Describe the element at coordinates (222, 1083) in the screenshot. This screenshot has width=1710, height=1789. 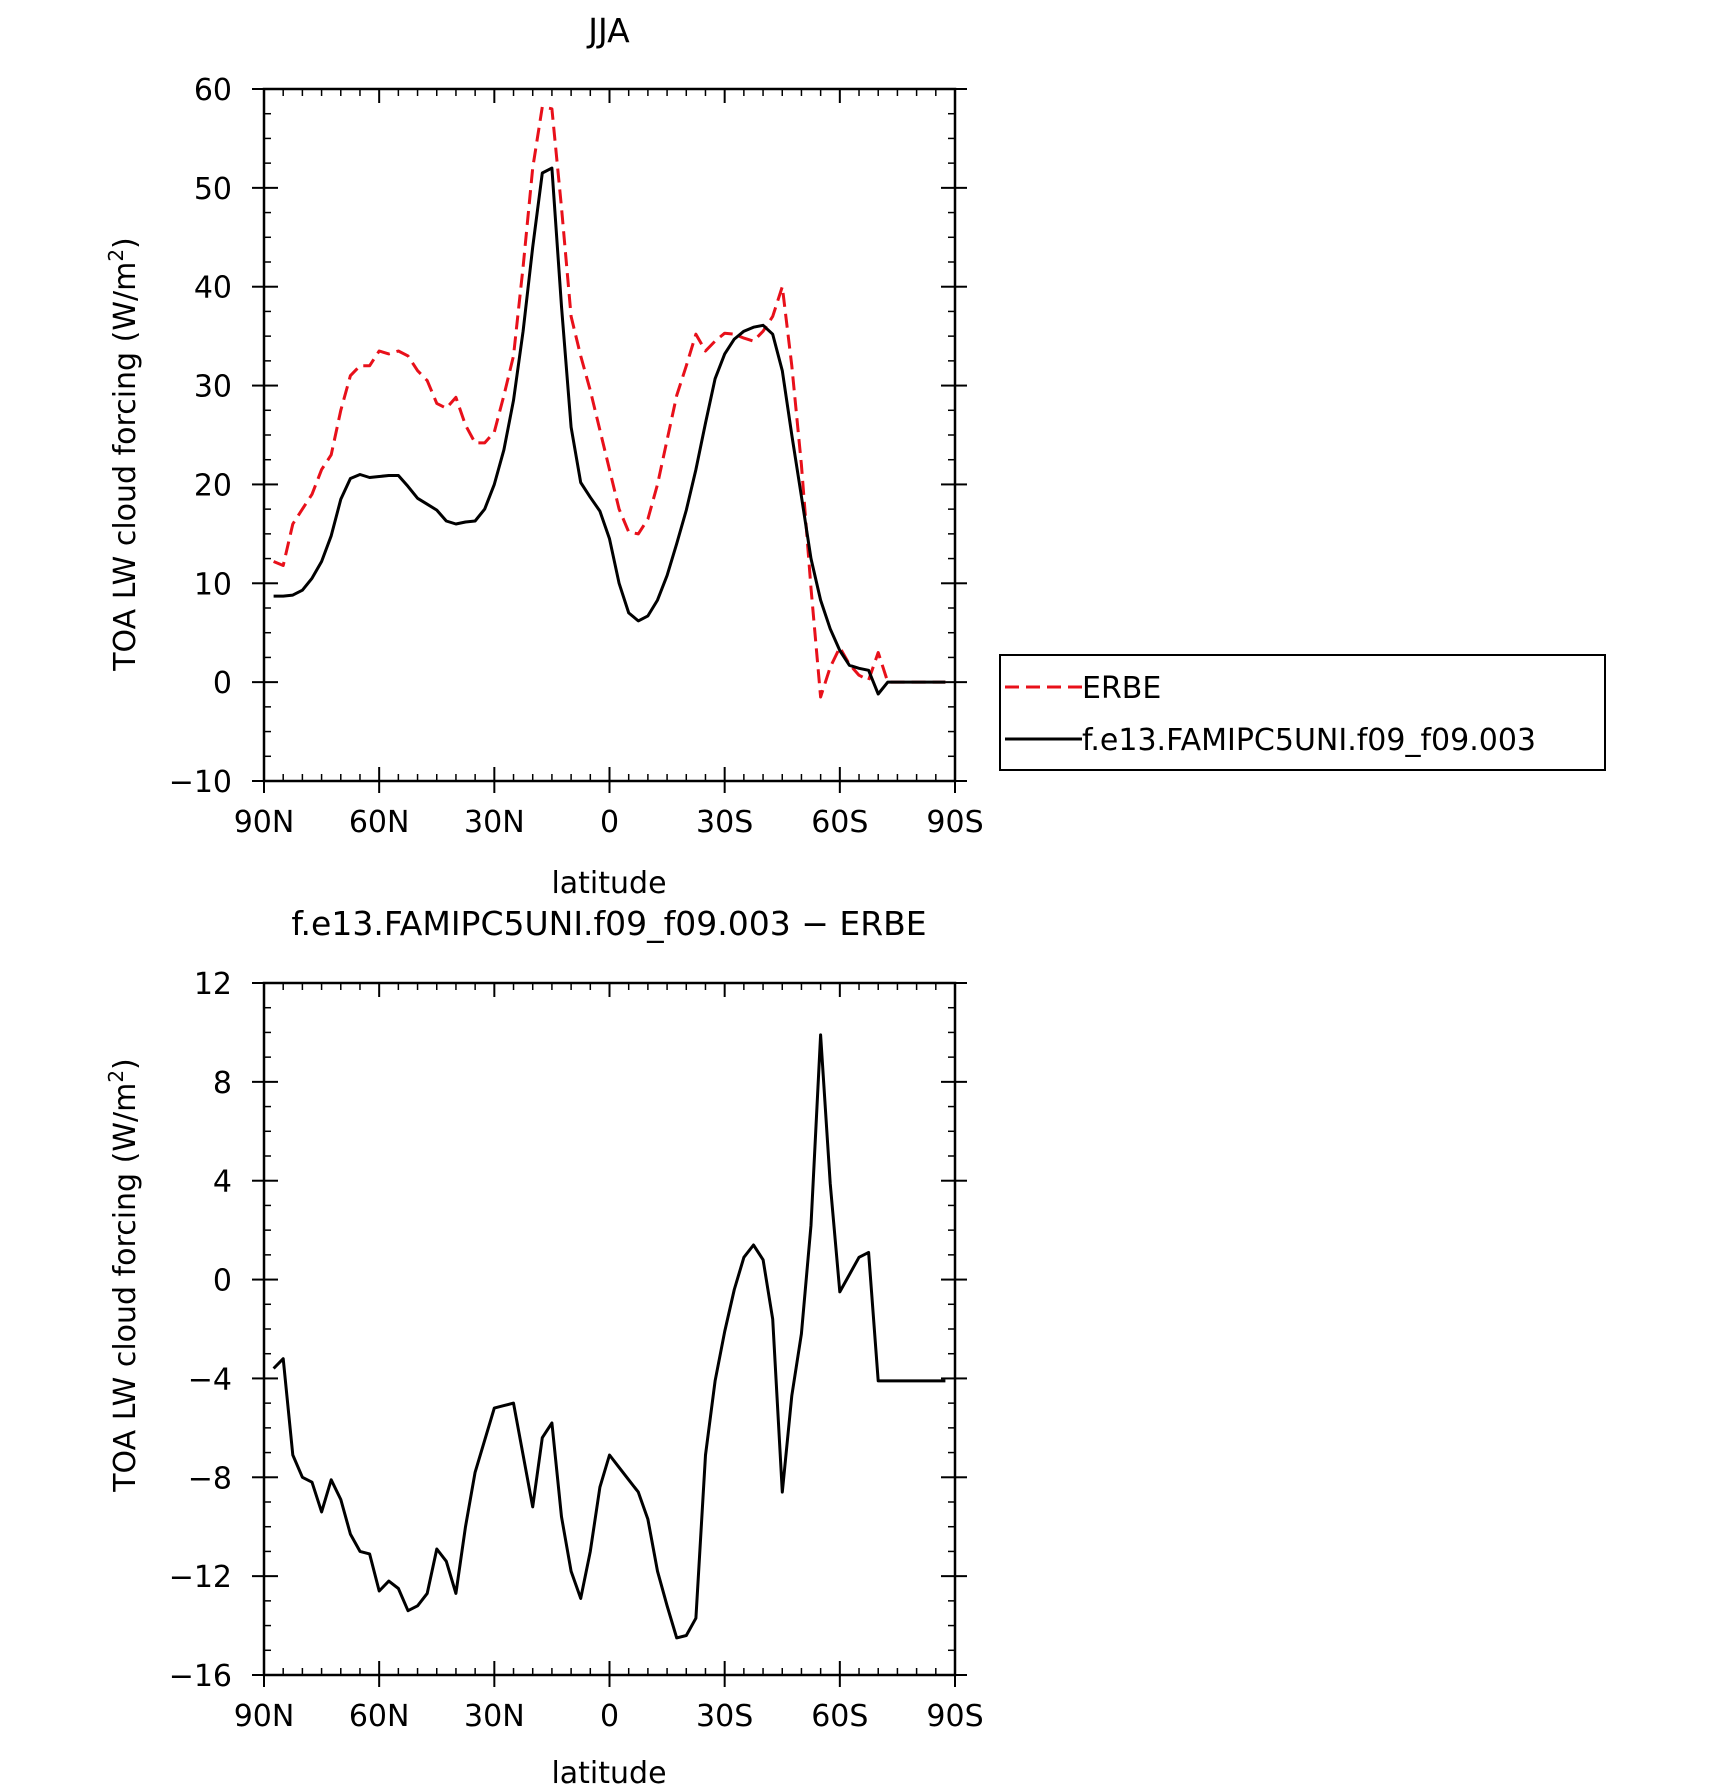
I see `y-tick-label: 8` at that location.